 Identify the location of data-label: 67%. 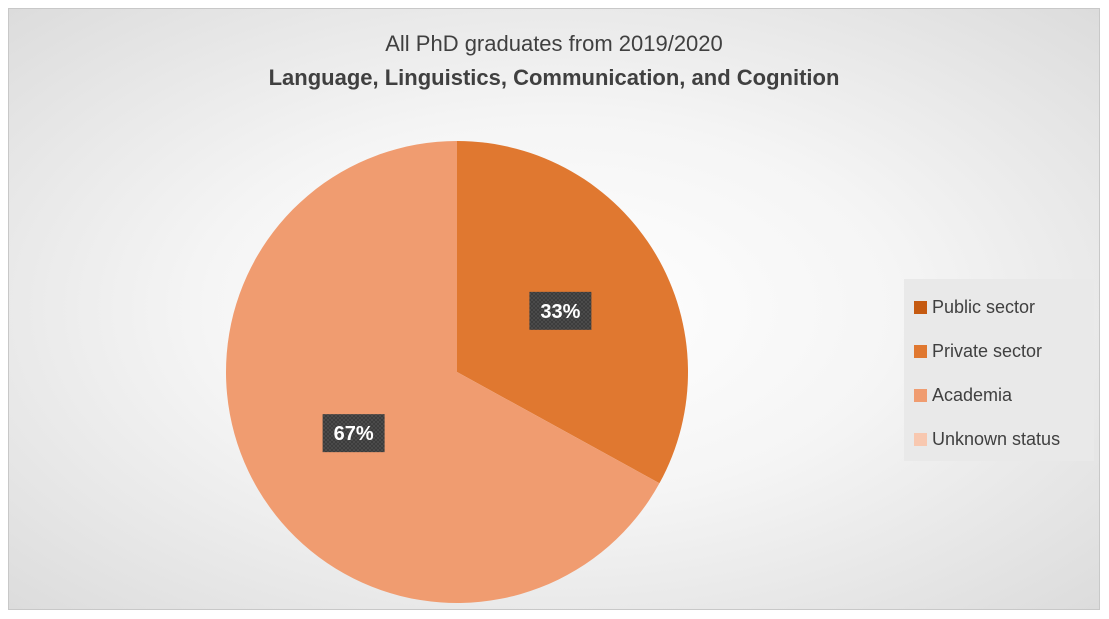
(353, 433).